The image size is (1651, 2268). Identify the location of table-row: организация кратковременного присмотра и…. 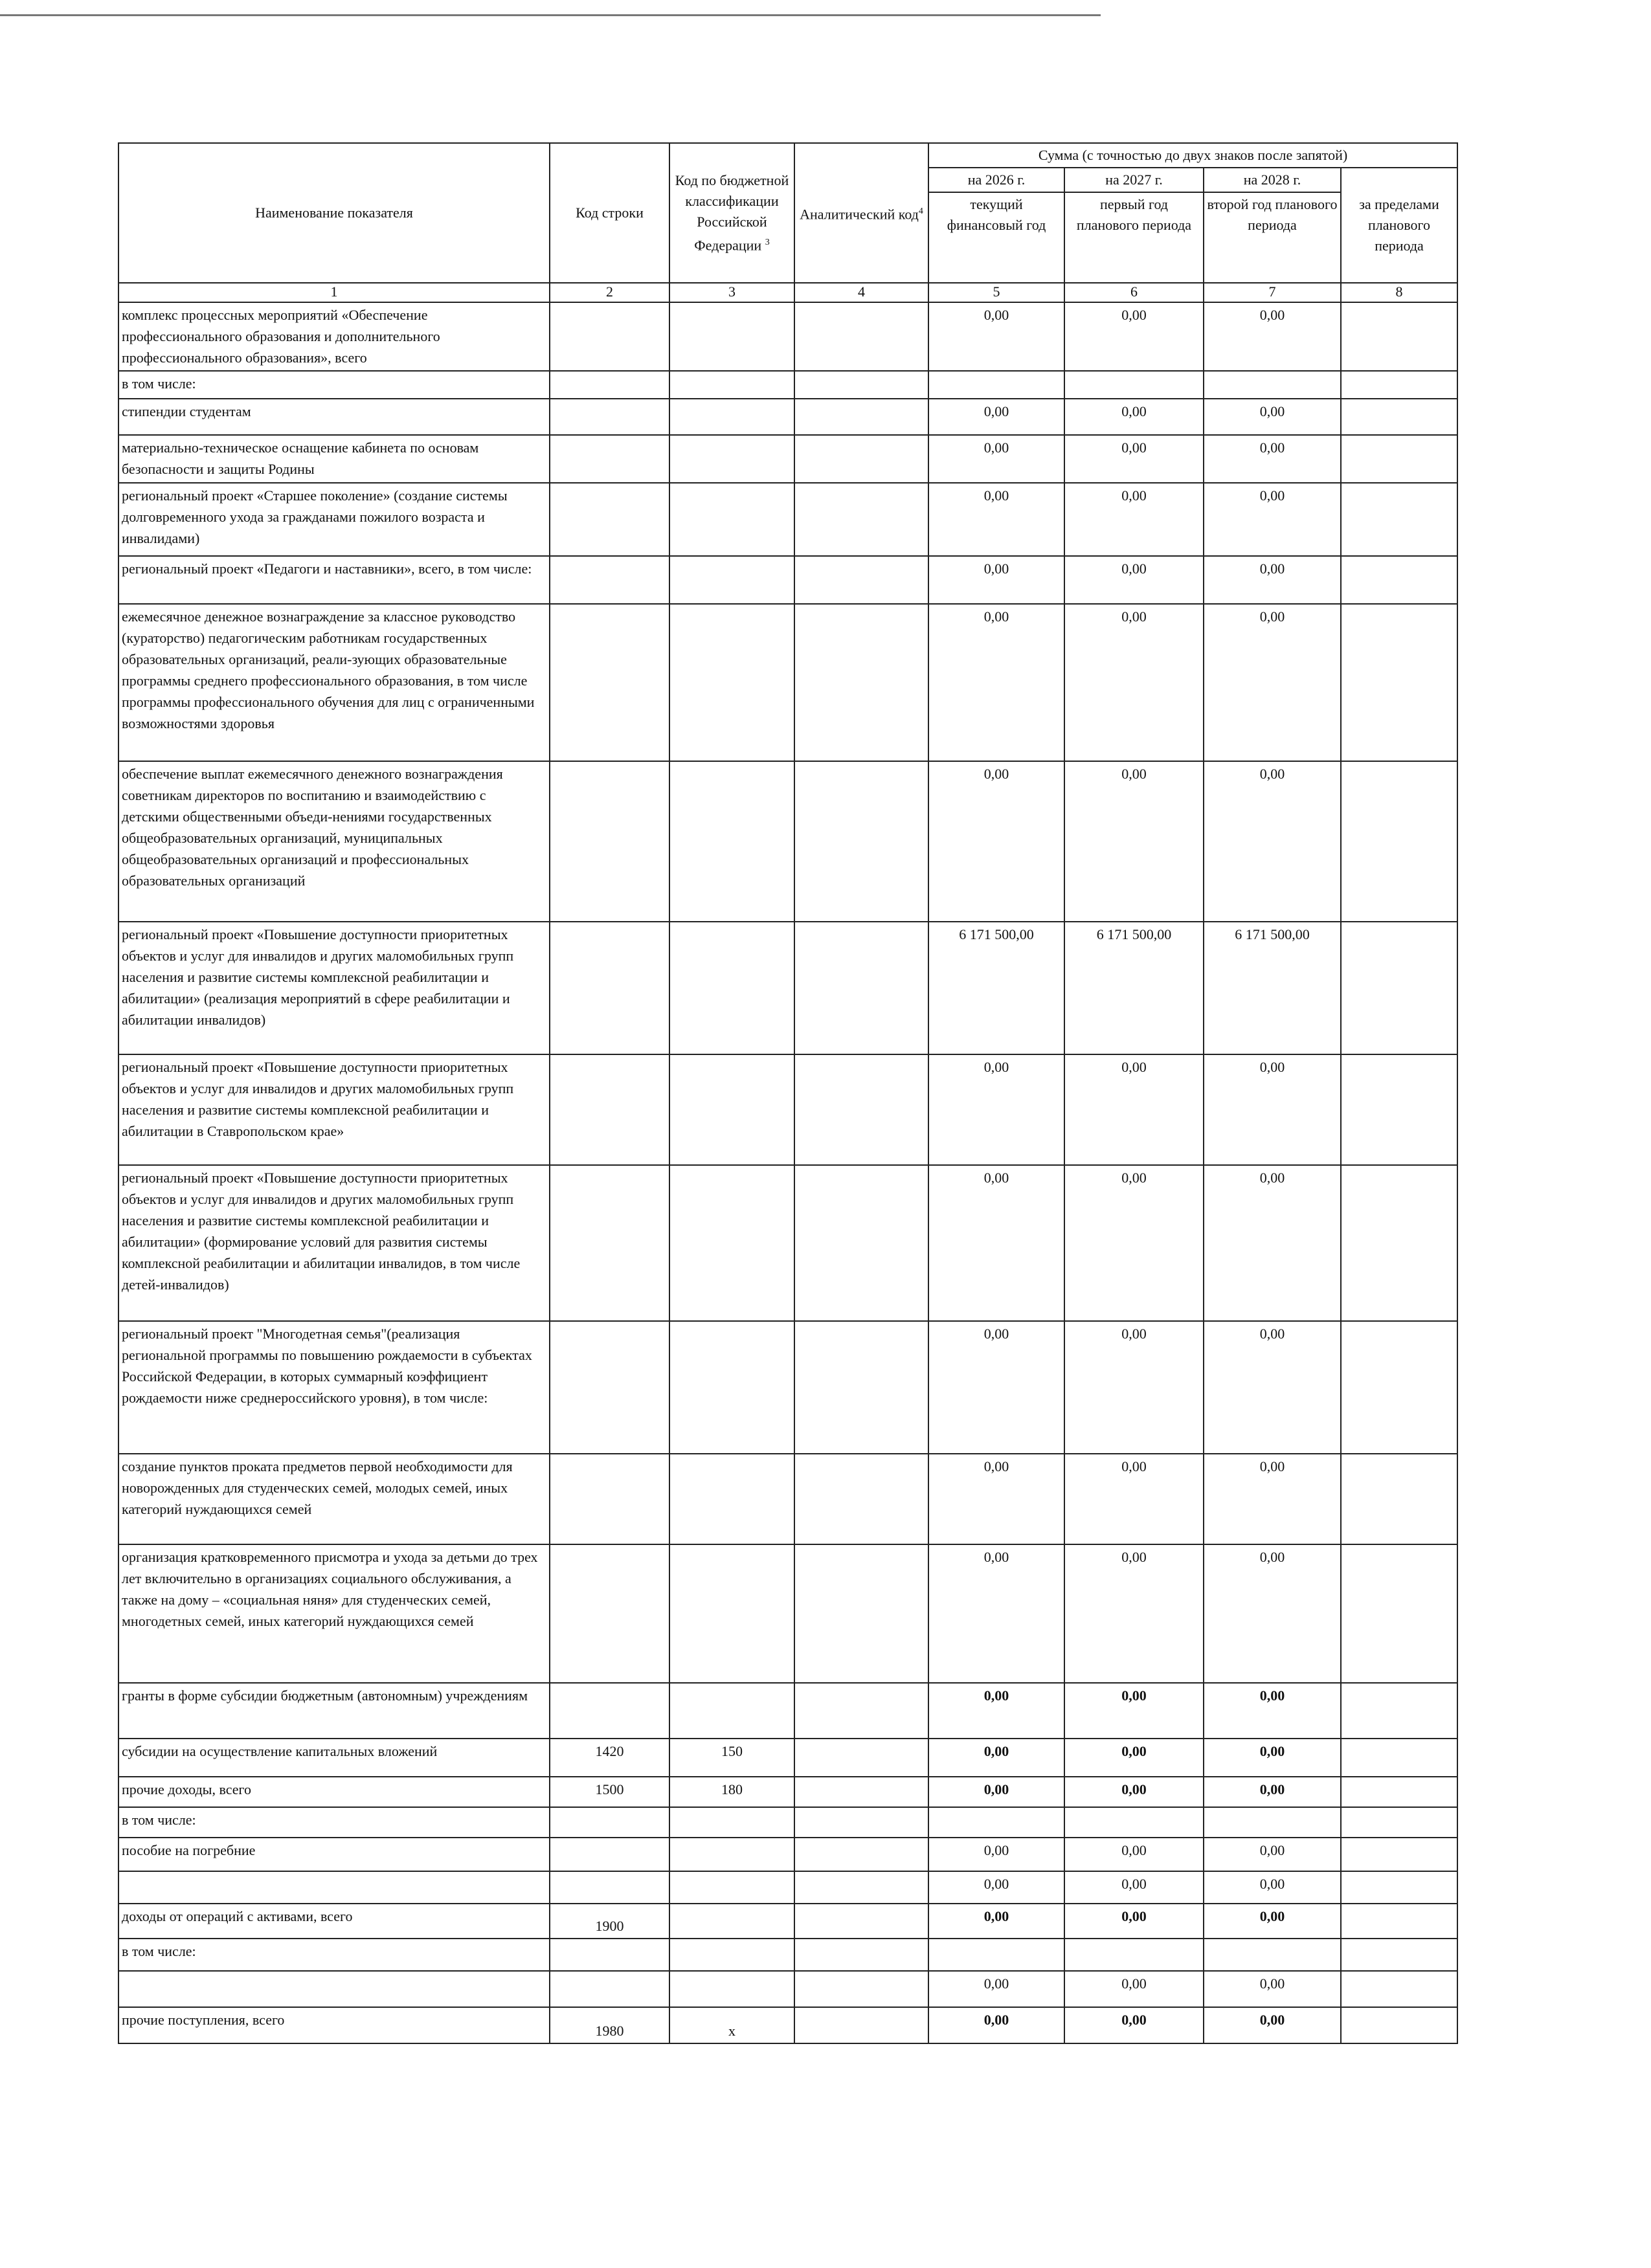
(788, 1614).